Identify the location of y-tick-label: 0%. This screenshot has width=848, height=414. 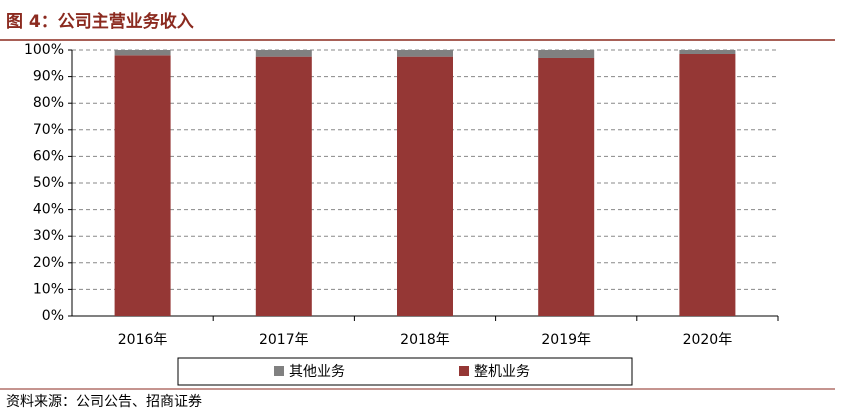
(53, 316).